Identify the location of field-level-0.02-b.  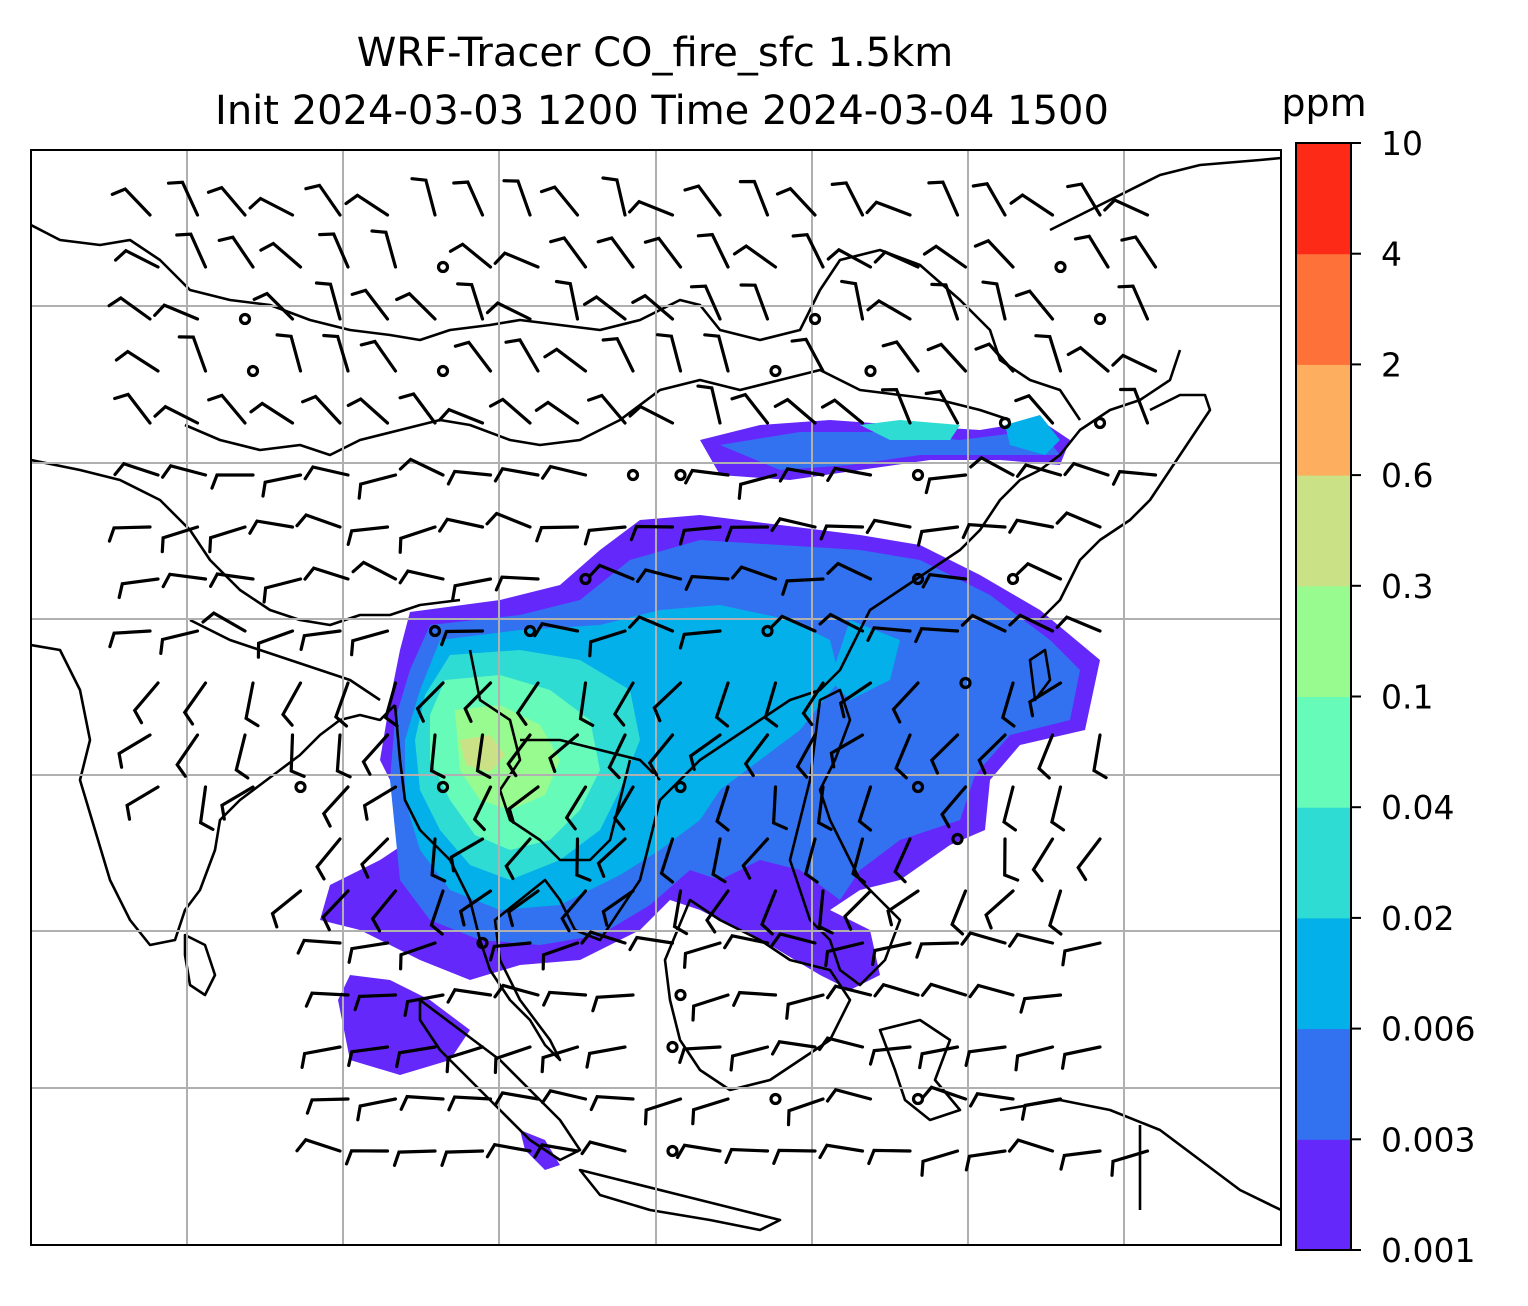
(910, 430).